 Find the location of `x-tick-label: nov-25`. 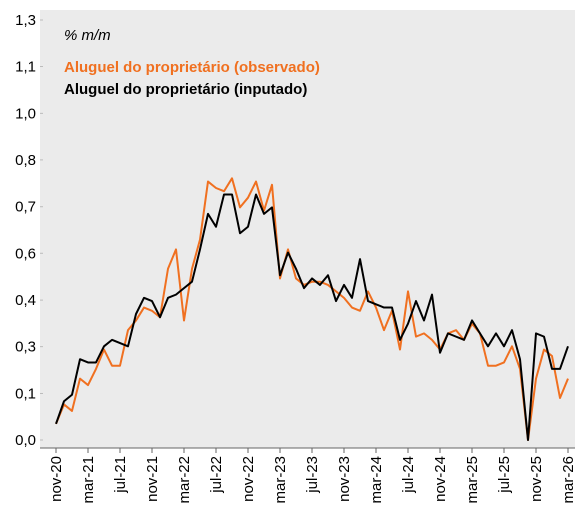

x-tick-label: nov-25 is located at coordinates (536, 479).